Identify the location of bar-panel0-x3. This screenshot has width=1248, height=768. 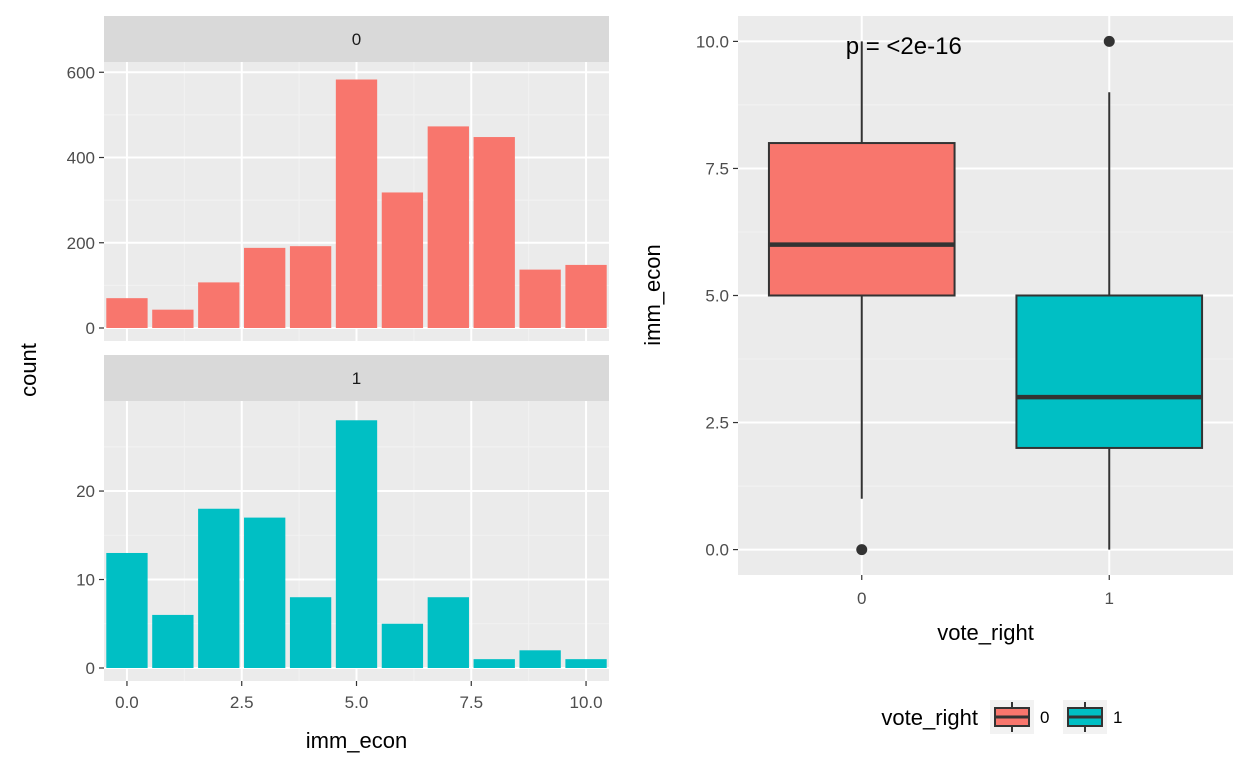
(265, 287).